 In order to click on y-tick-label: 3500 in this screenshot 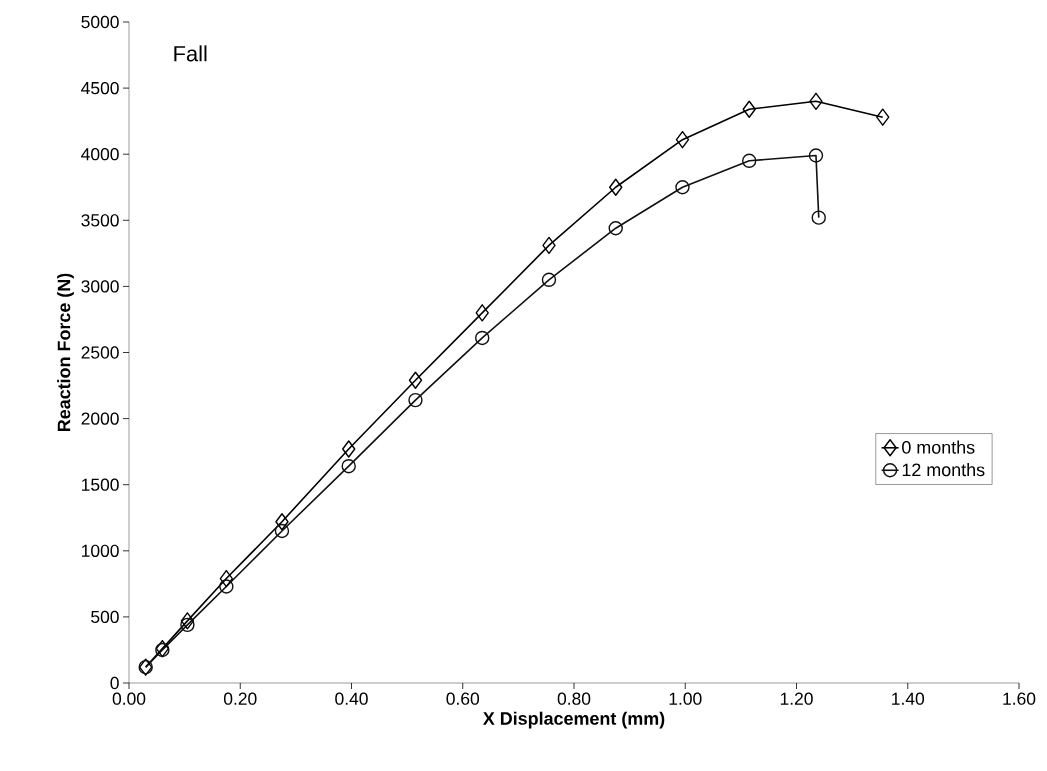, I will do `click(100, 220)`.